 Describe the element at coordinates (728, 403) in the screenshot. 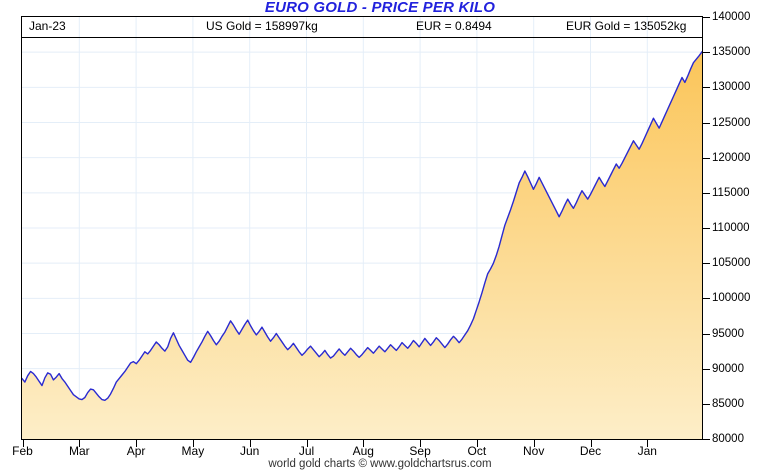

I see `y-axis-label: 85000` at that location.